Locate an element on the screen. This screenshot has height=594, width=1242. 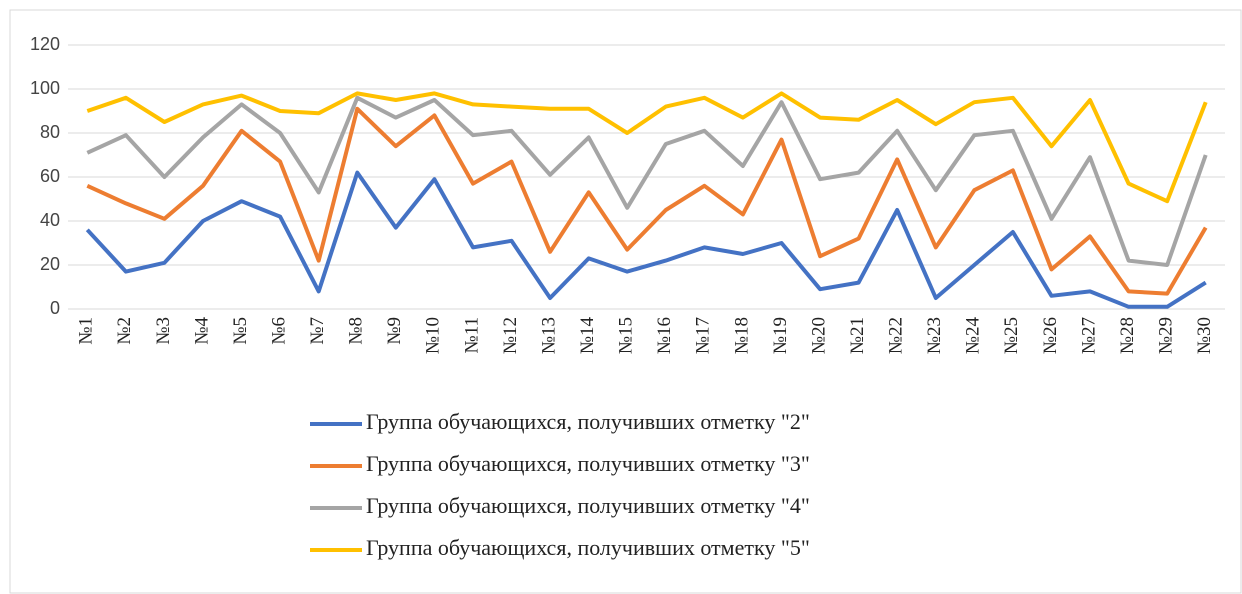
y-tick-label: 100 is located at coordinates (45, 88).